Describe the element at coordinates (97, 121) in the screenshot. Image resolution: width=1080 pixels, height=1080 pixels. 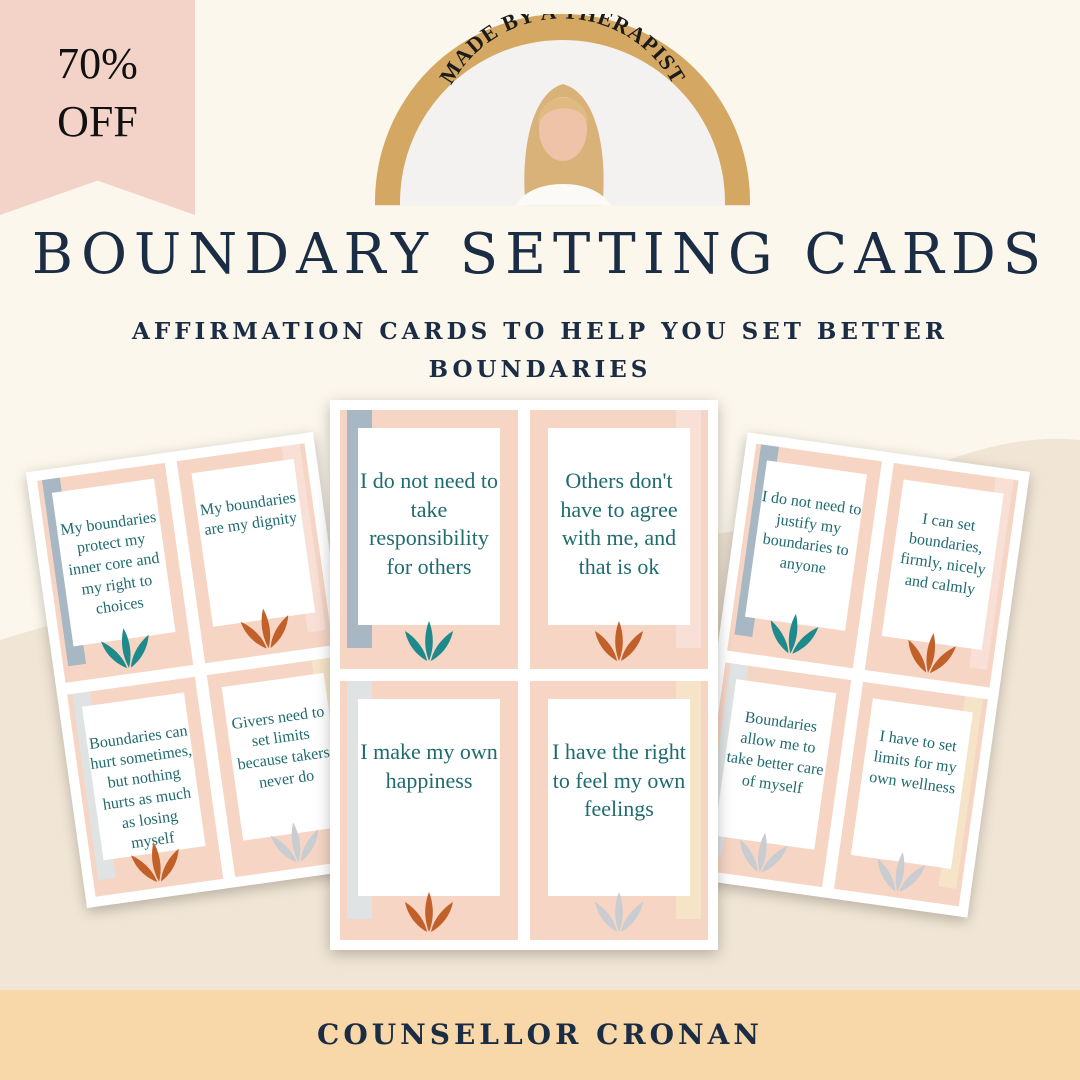
I see `discount-off: OFF` at that location.